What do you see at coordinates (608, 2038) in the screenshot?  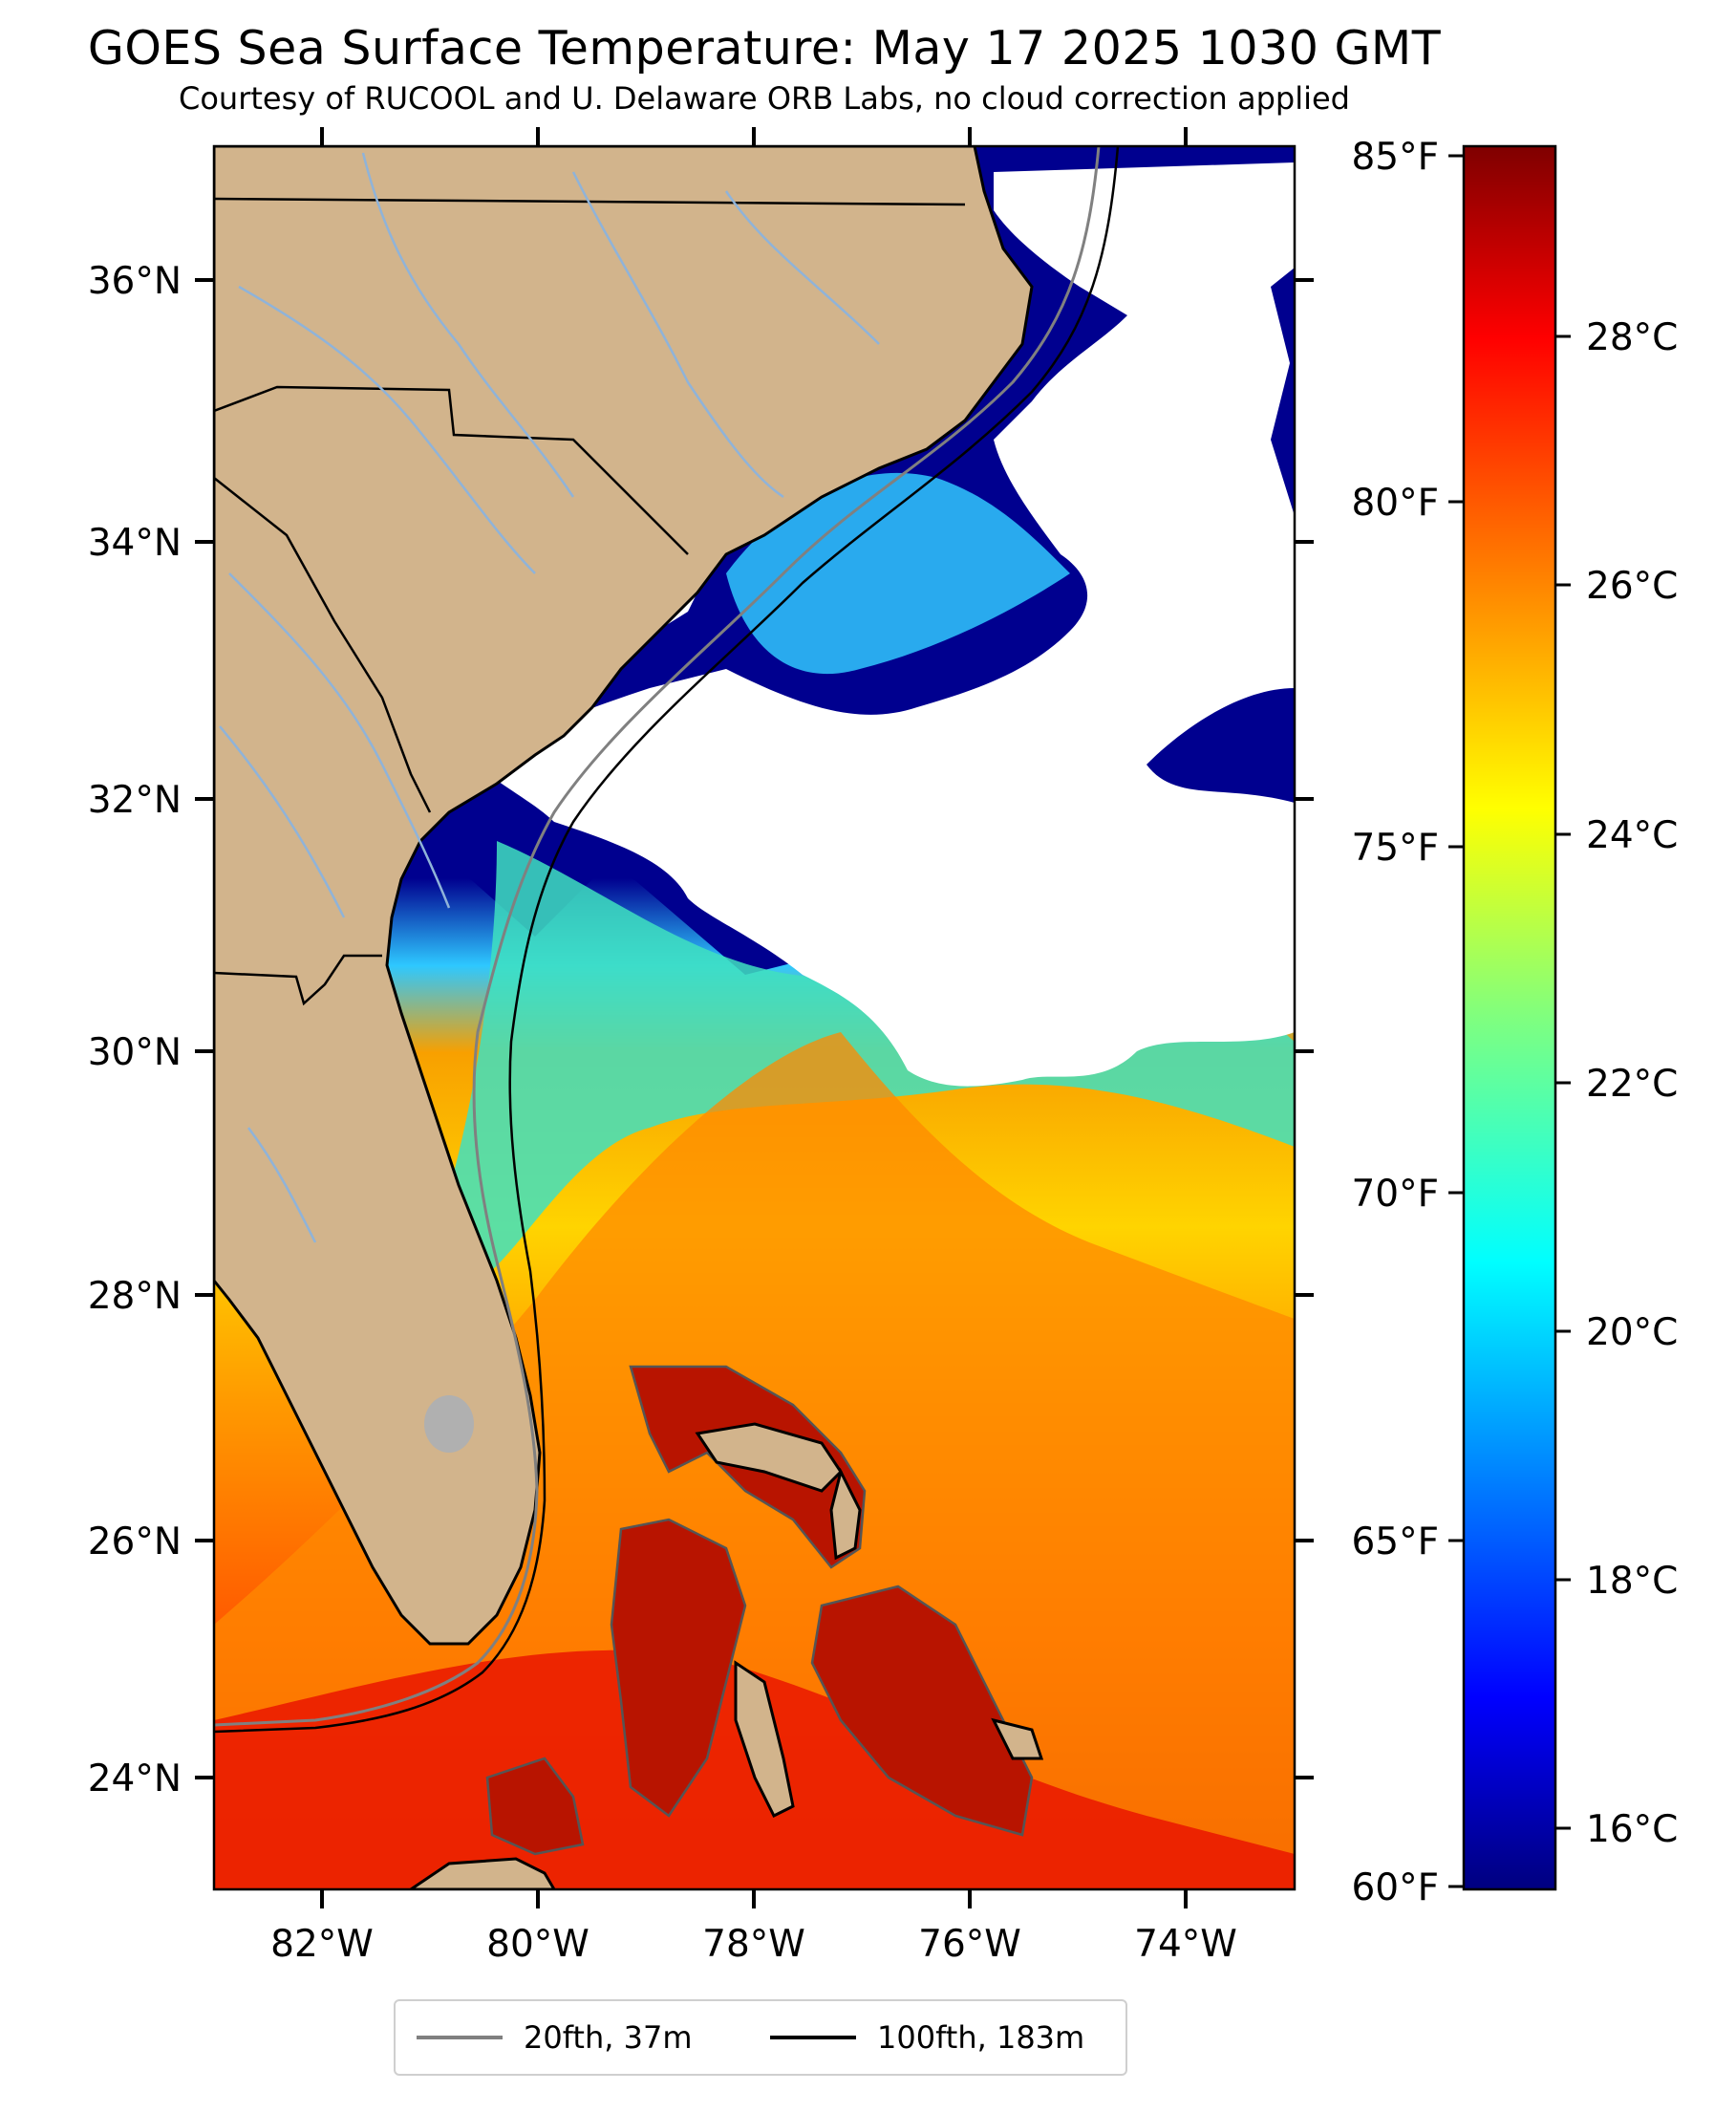 I see `legend-label: 20fth, 37m` at bounding box center [608, 2038].